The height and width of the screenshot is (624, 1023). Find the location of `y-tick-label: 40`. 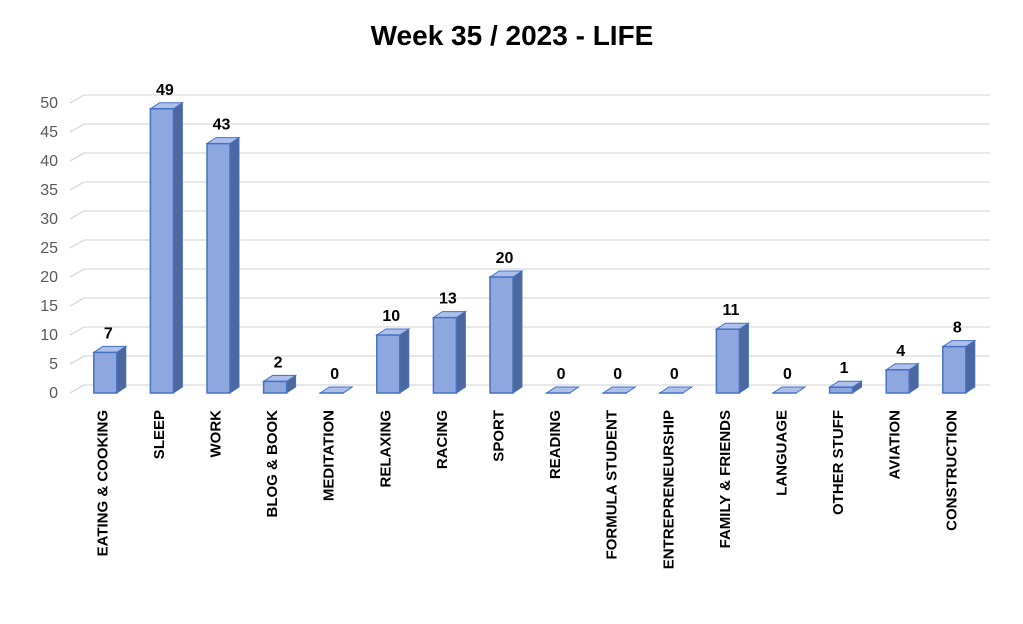

y-tick-label: 40 is located at coordinates (49, 161).